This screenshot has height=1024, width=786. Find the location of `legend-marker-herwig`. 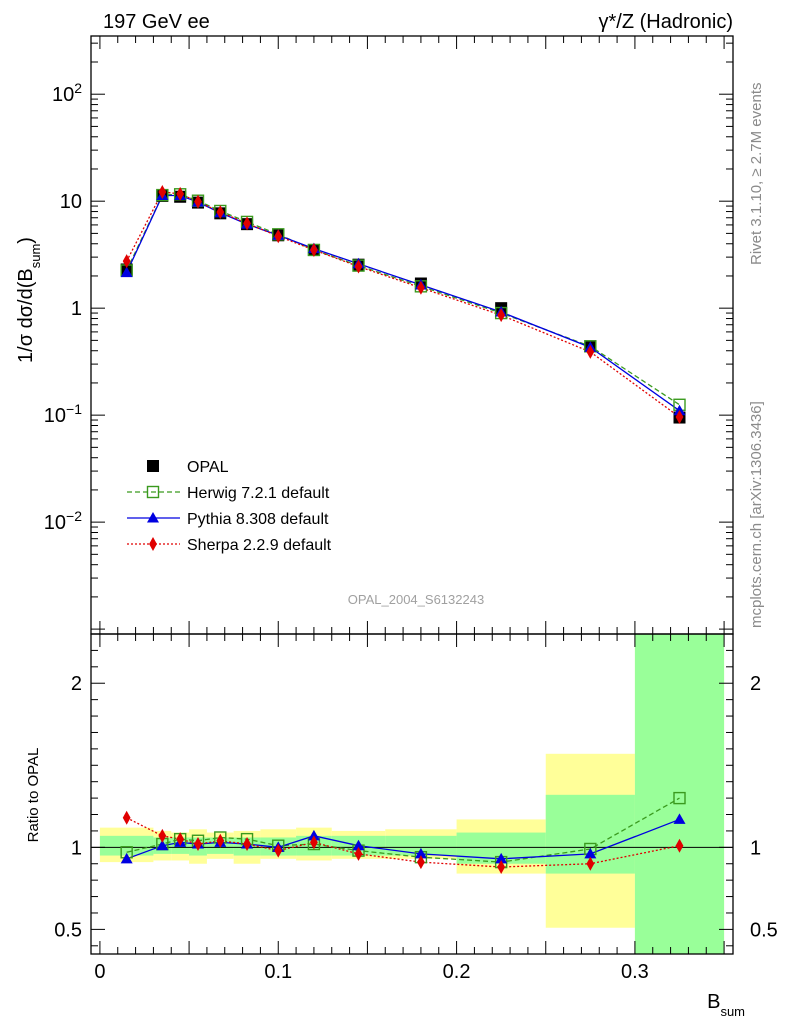

legend-marker-herwig is located at coordinates (153, 492).